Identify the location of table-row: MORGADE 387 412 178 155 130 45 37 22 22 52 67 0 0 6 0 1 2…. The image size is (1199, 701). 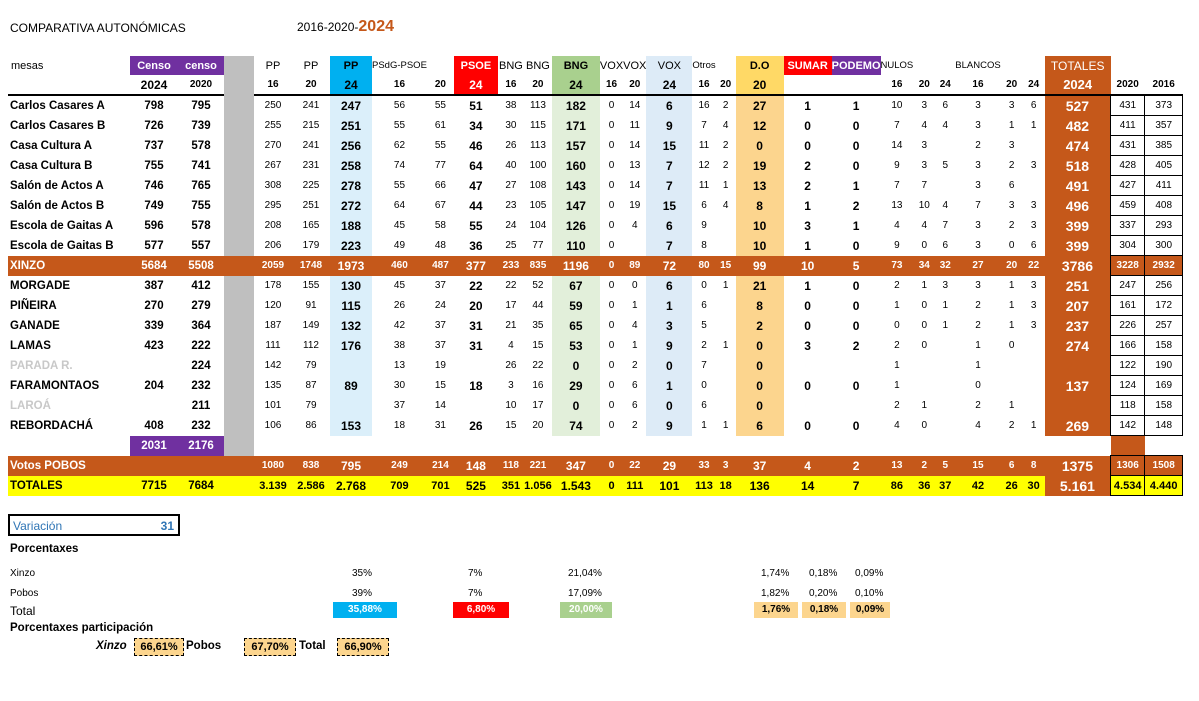
(596, 285).